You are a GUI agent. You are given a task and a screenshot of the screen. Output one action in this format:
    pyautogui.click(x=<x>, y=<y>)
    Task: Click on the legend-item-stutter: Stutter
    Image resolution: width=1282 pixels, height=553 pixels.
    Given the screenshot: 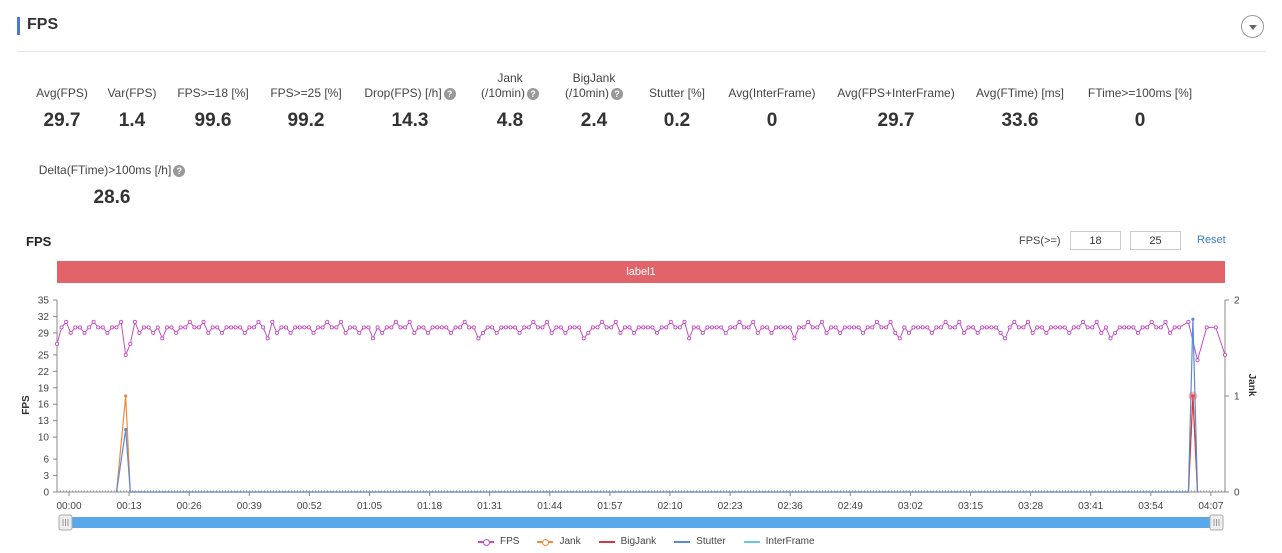 What is the action you would take?
    pyautogui.click(x=700, y=541)
    